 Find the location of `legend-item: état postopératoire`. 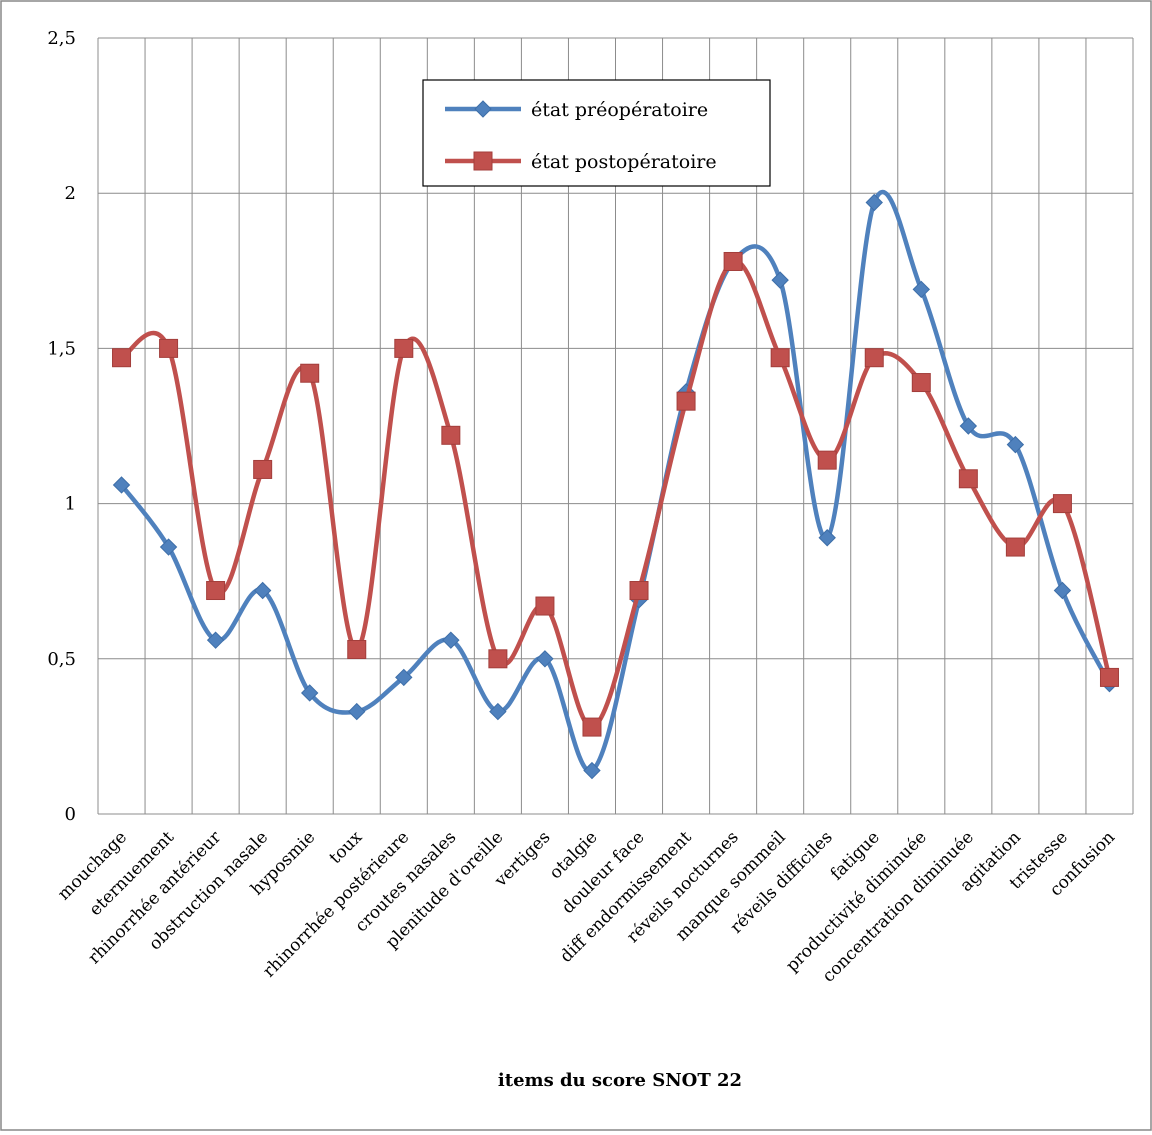

legend-item: état postopératoire is located at coordinates (581, 162).